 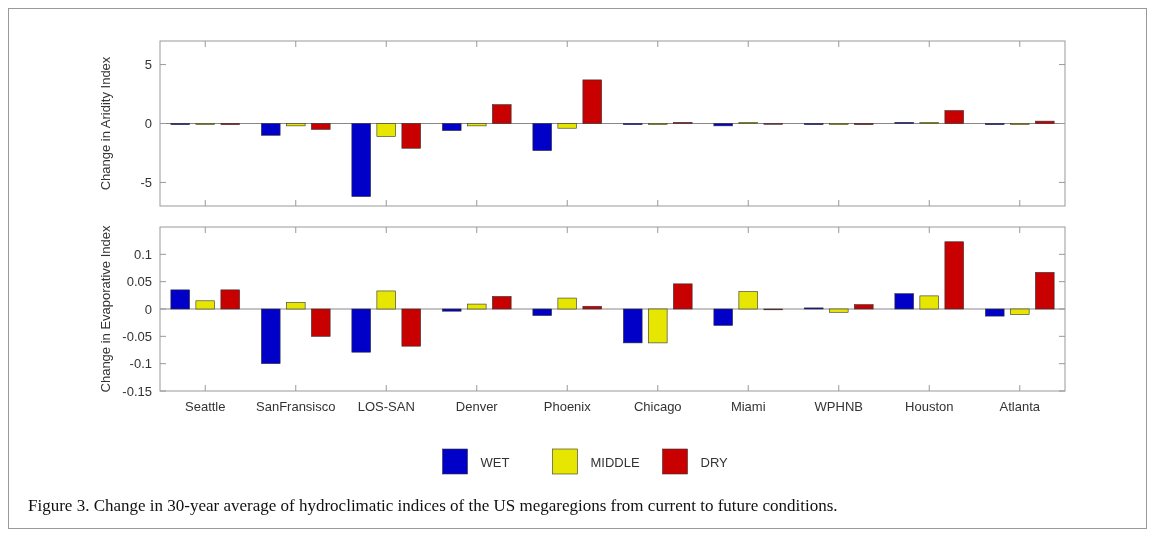 I want to click on legend-label: MIDDLE, so click(x=615, y=462).